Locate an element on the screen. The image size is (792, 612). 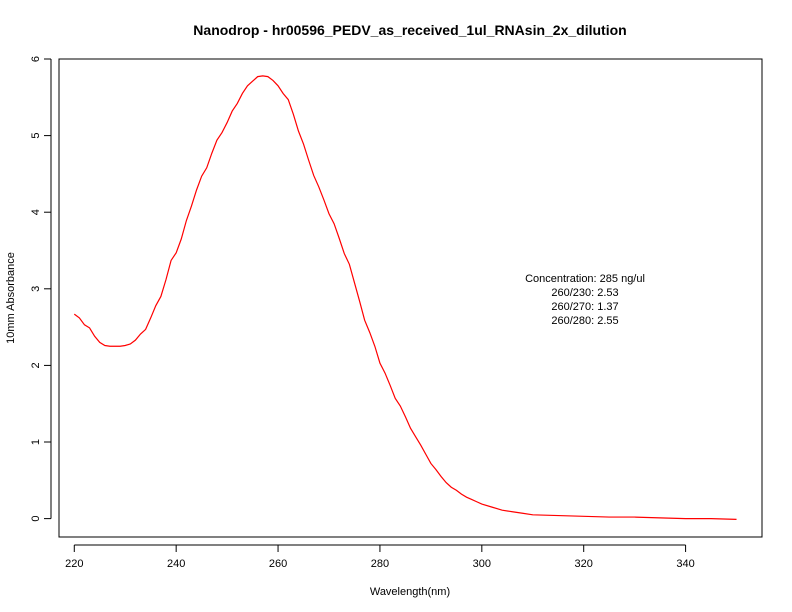
x-tick-label: 320 is located at coordinates (584, 564).